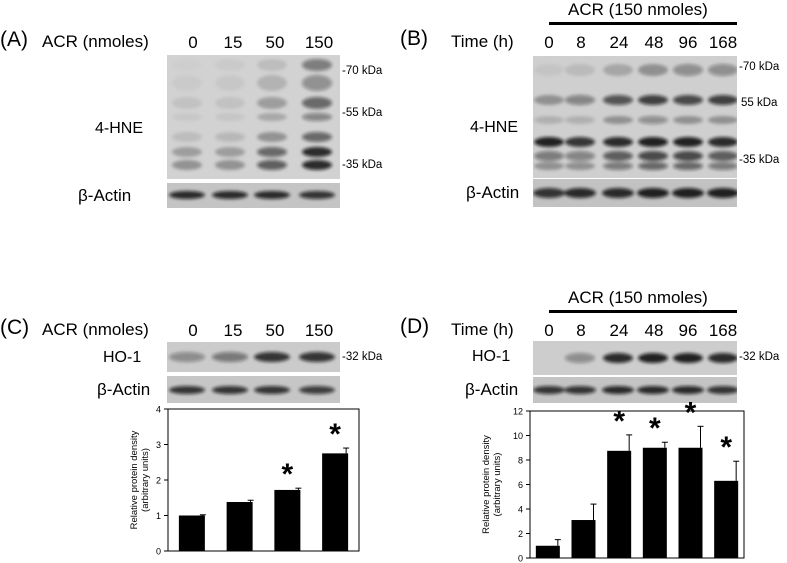  I want to click on y-axis-label: Relative protein density, so click(486, 484).